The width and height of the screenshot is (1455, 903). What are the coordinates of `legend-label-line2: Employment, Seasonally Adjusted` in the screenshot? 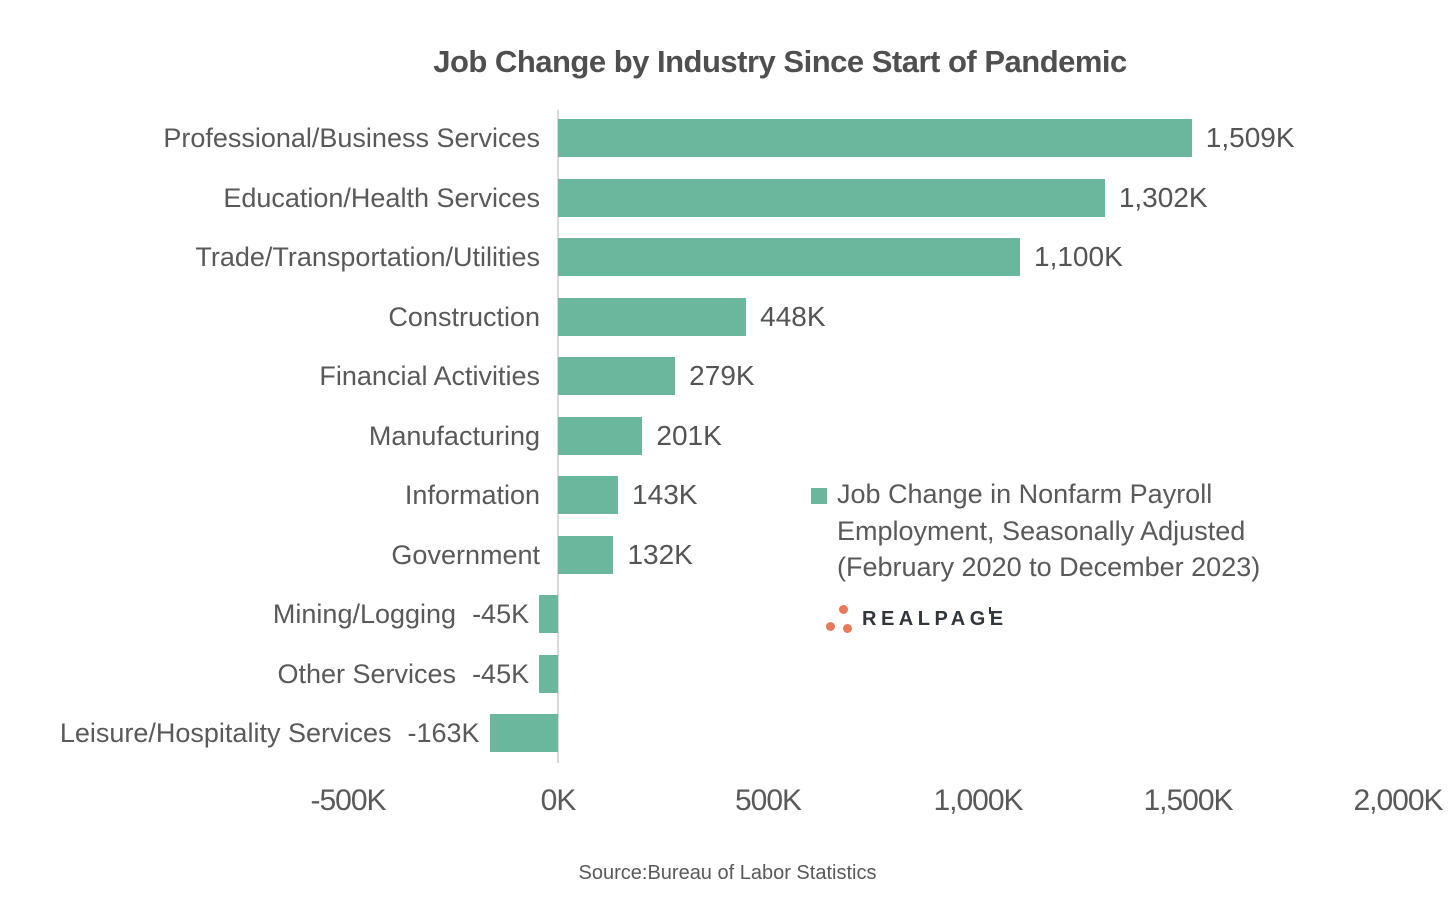 It's located at (1041, 530).